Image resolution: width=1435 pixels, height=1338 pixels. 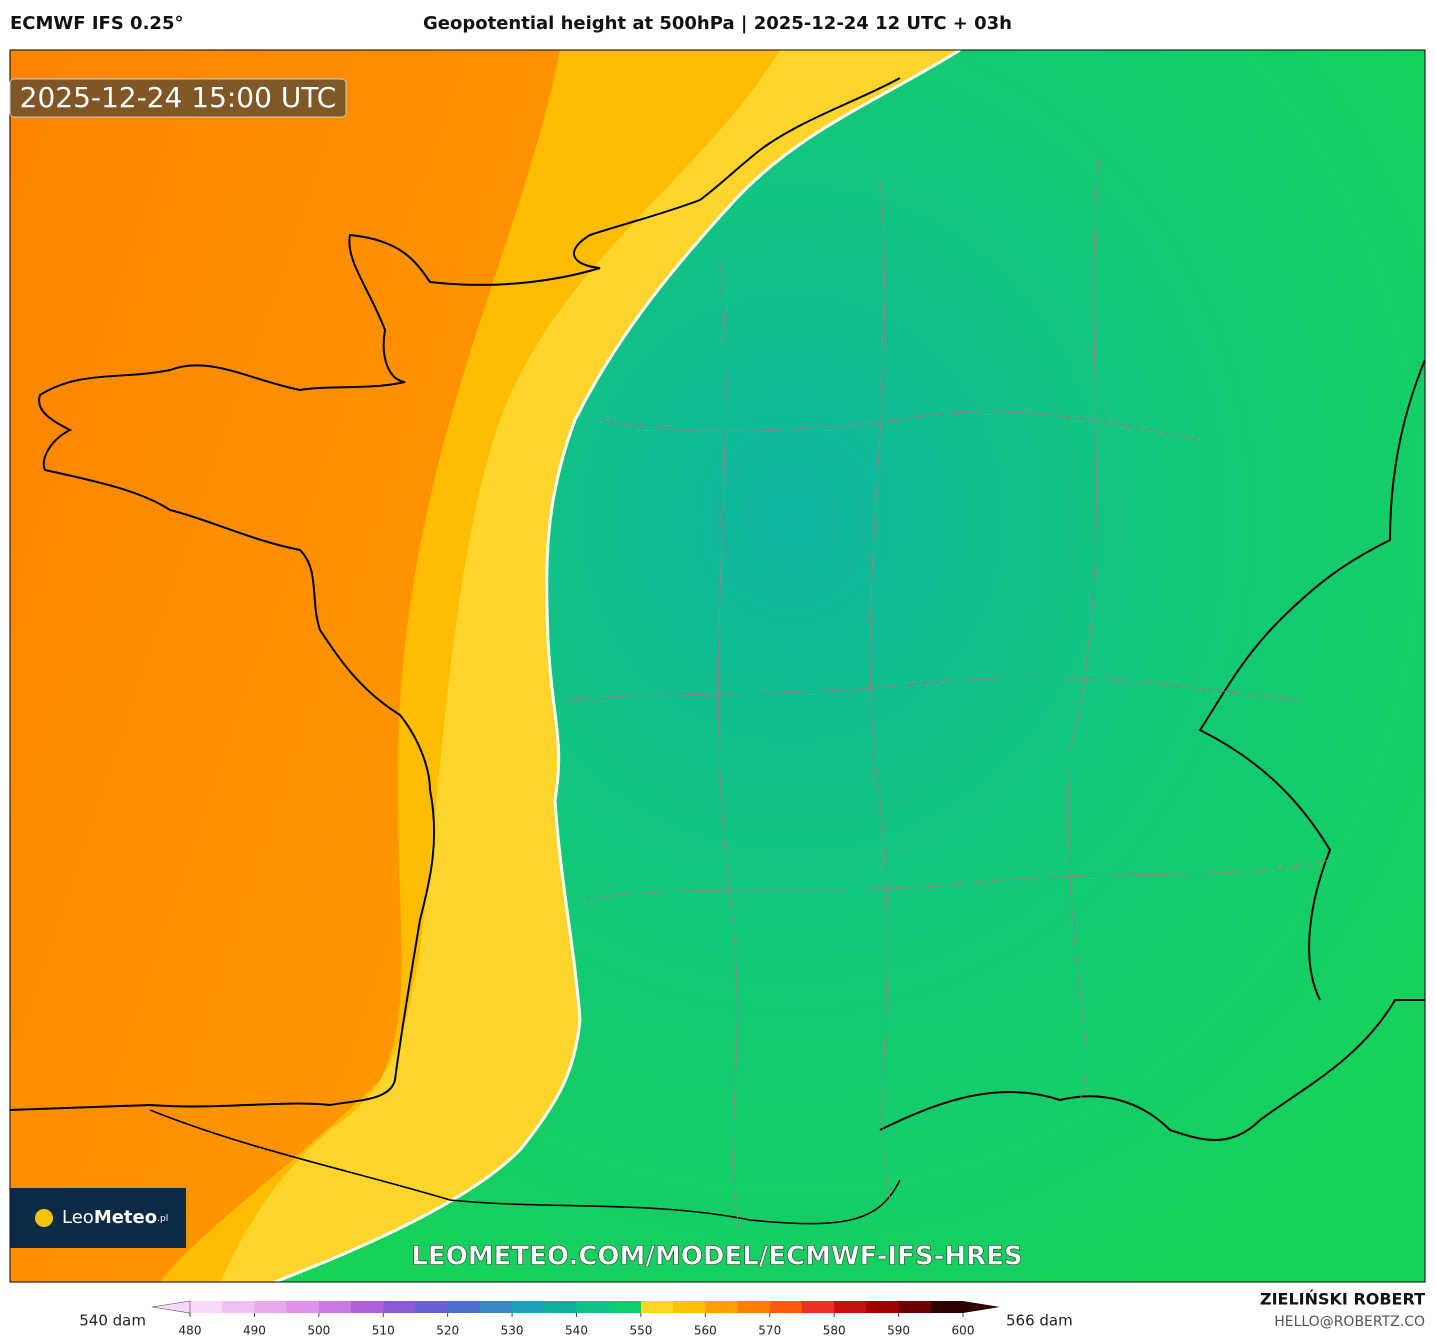 What do you see at coordinates (640, 1331) in the screenshot?
I see `colorbar-tick-label: 550` at bounding box center [640, 1331].